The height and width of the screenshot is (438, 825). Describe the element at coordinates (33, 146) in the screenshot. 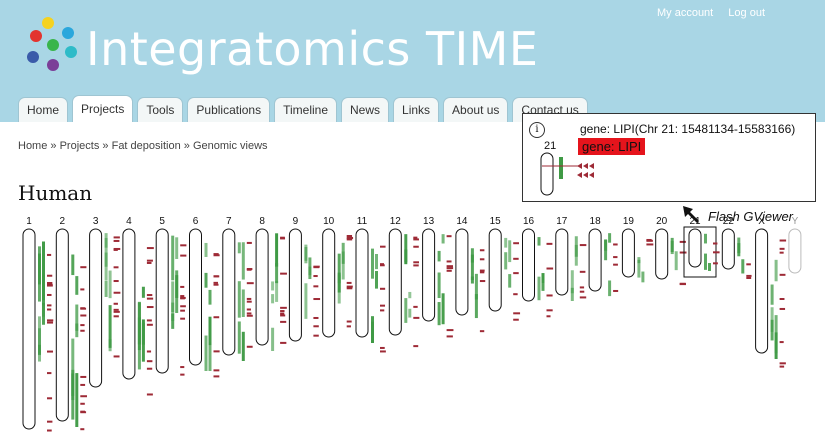

I see `breadcrumb-home: Home` at that location.